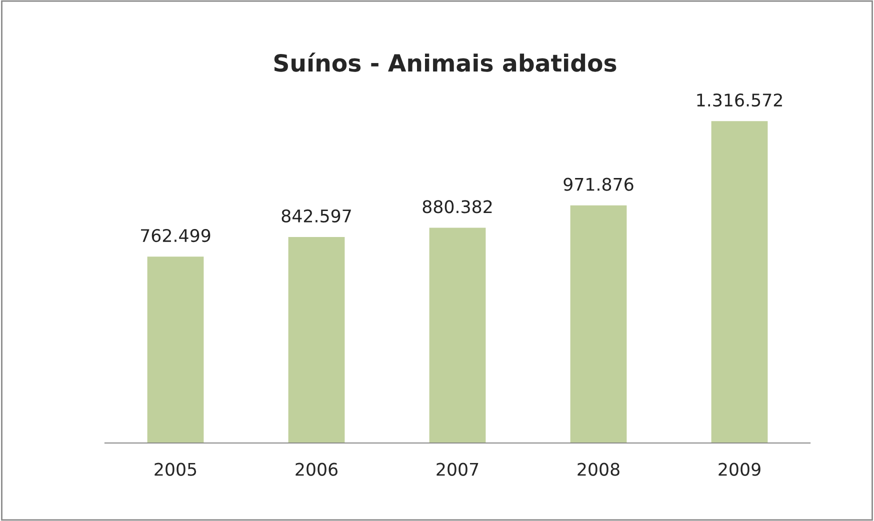 The image size is (874, 521). I want to click on x-tick-label: 2008, so click(599, 469).